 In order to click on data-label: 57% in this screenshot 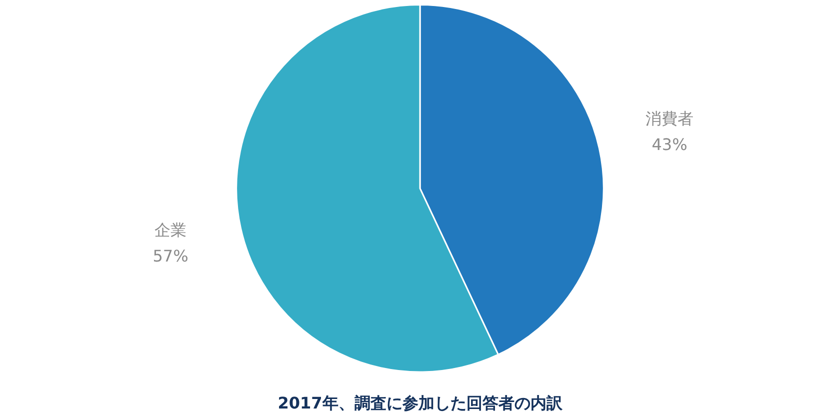, I will do `click(170, 256)`.